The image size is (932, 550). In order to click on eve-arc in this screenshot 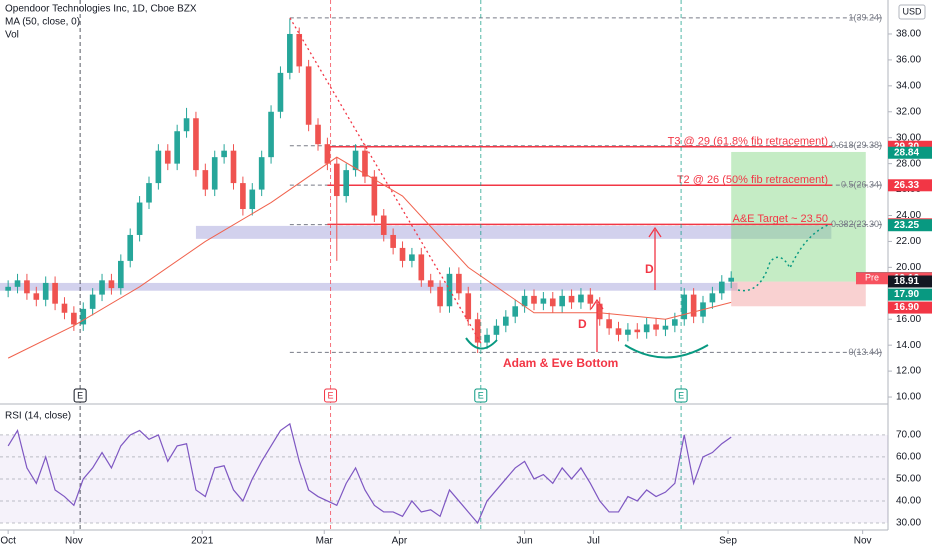, I will do `click(666, 351)`.